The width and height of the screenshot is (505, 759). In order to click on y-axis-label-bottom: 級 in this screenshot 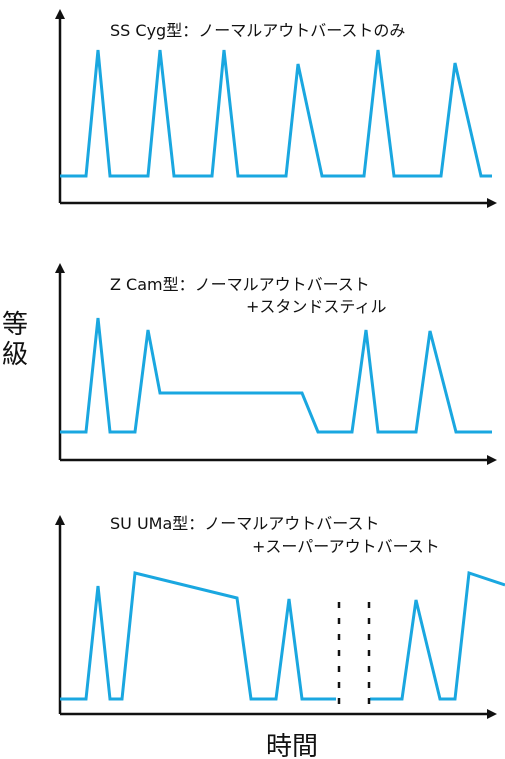, I will do `click(15, 355)`.